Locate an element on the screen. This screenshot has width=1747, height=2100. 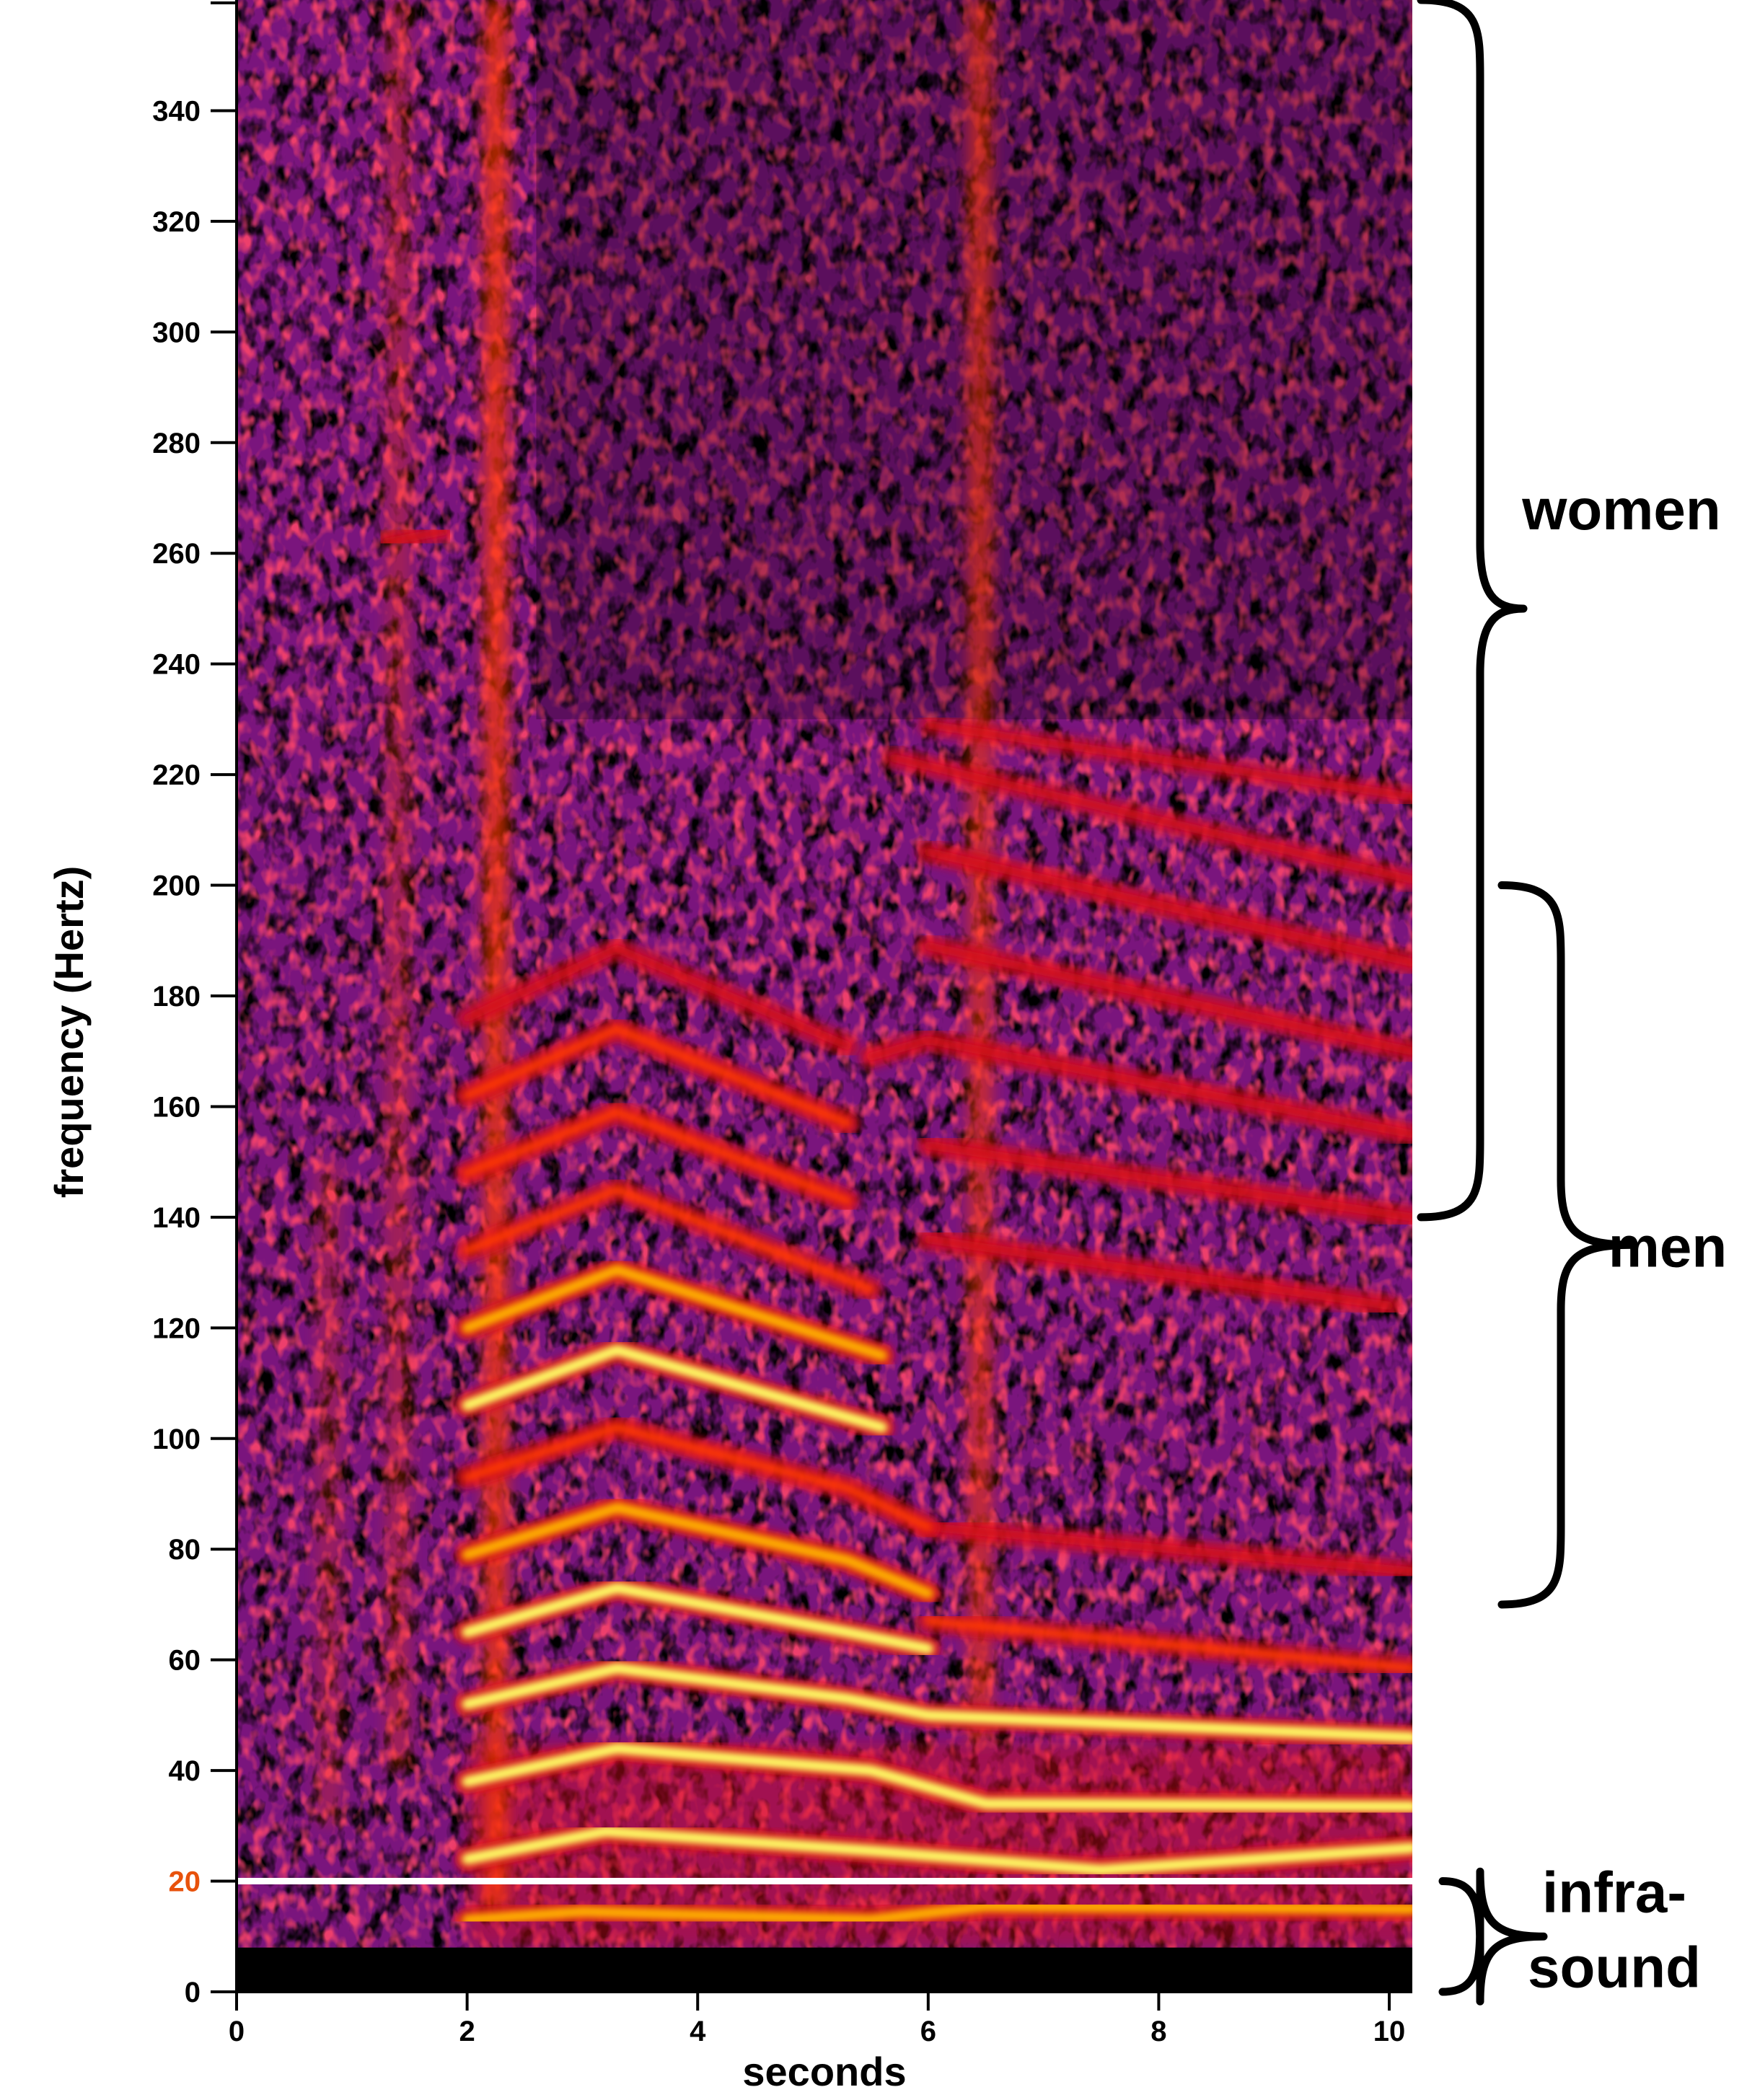
y-tick-label: 200 is located at coordinates (177, 886).